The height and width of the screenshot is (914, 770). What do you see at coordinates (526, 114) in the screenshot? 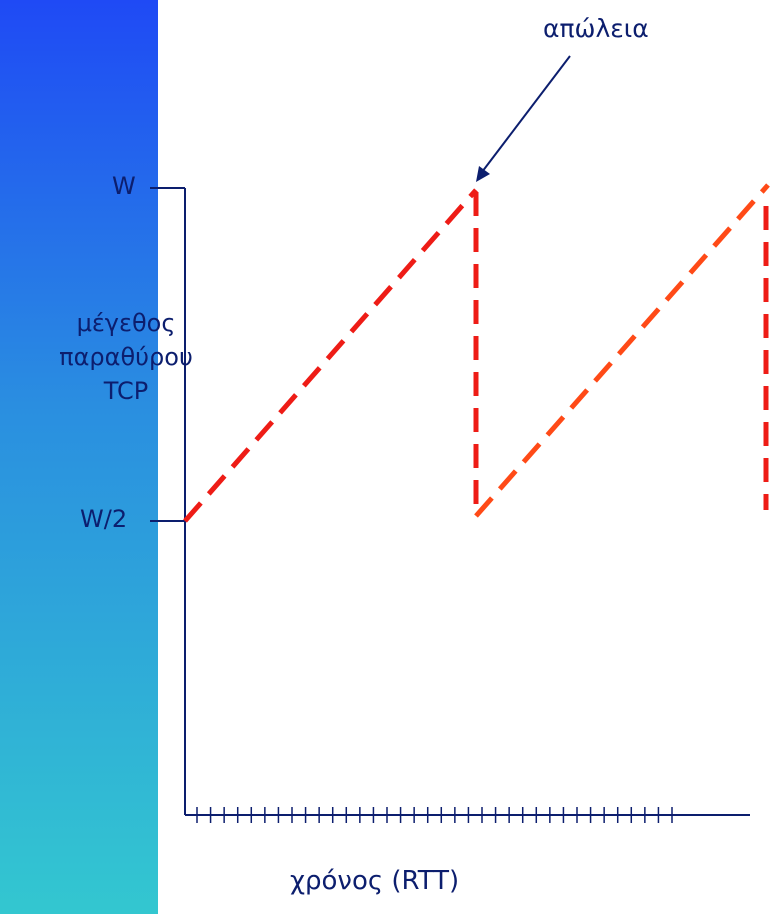
I see `loss-arrow` at bounding box center [526, 114].